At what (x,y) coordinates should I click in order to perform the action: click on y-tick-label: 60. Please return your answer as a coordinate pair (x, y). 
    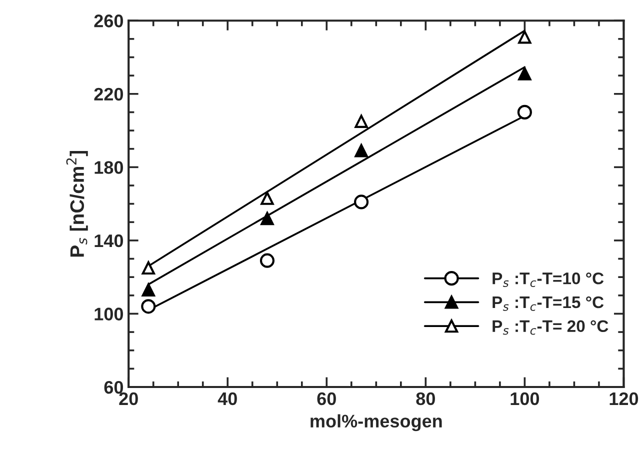
    Looking at the image, I should click on (113, 387).